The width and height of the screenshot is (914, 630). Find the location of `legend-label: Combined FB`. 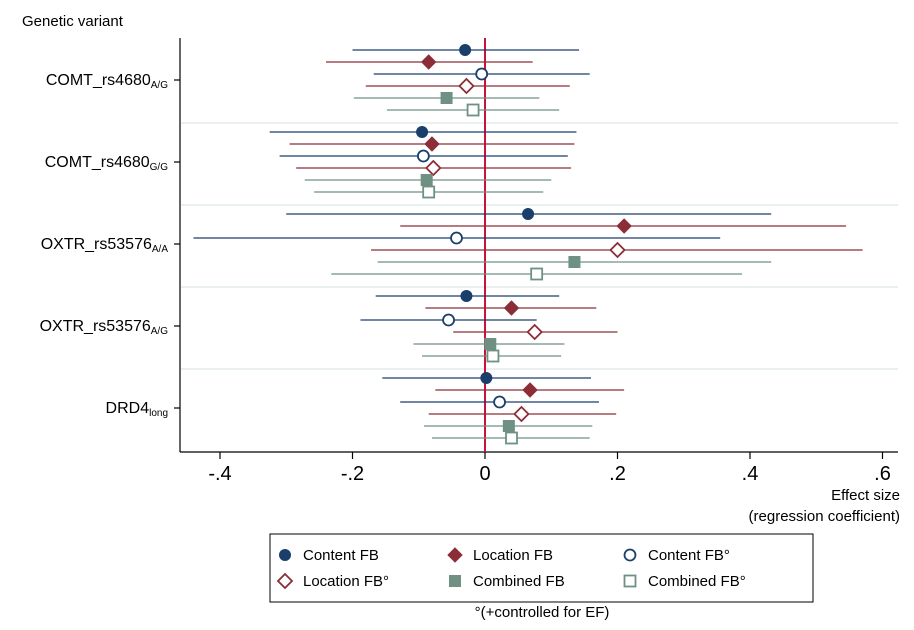

legend-label: Combined FB is located at coordinates (519, 581).